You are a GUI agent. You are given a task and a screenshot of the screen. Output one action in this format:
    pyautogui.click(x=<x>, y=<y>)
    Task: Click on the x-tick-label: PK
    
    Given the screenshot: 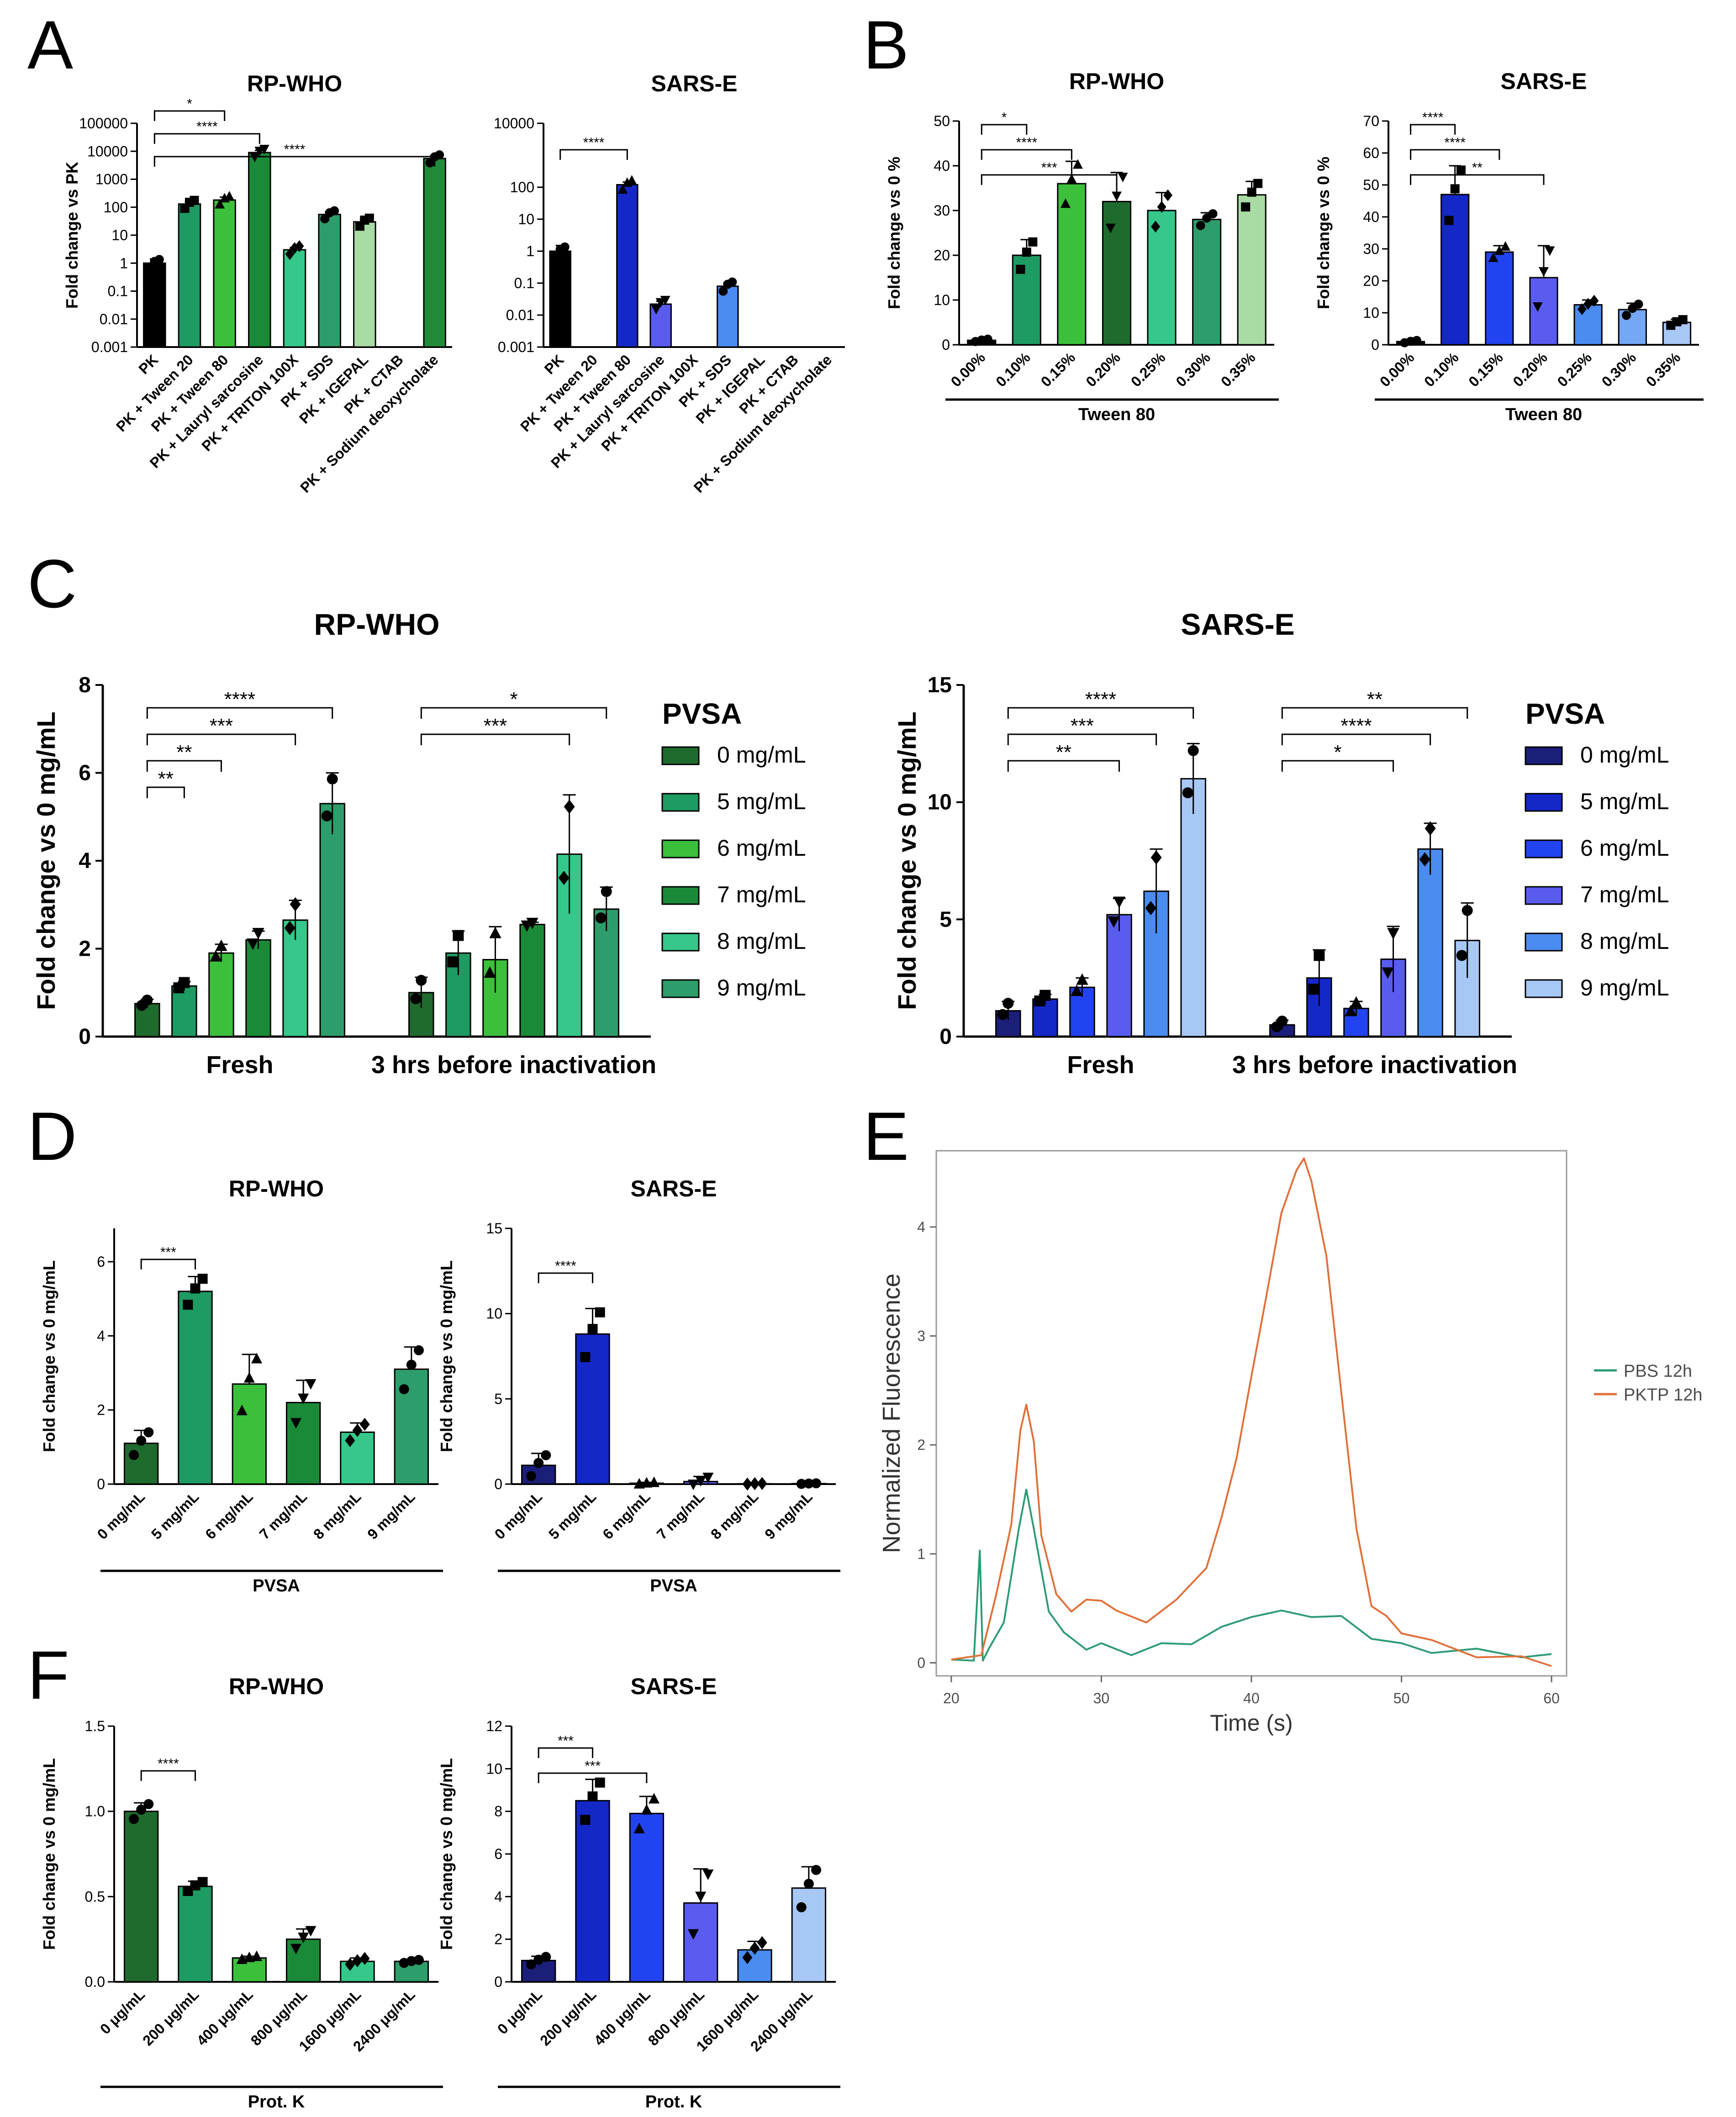 What is the action you would take?
    pyautogui.click(x=148, y=364)
    